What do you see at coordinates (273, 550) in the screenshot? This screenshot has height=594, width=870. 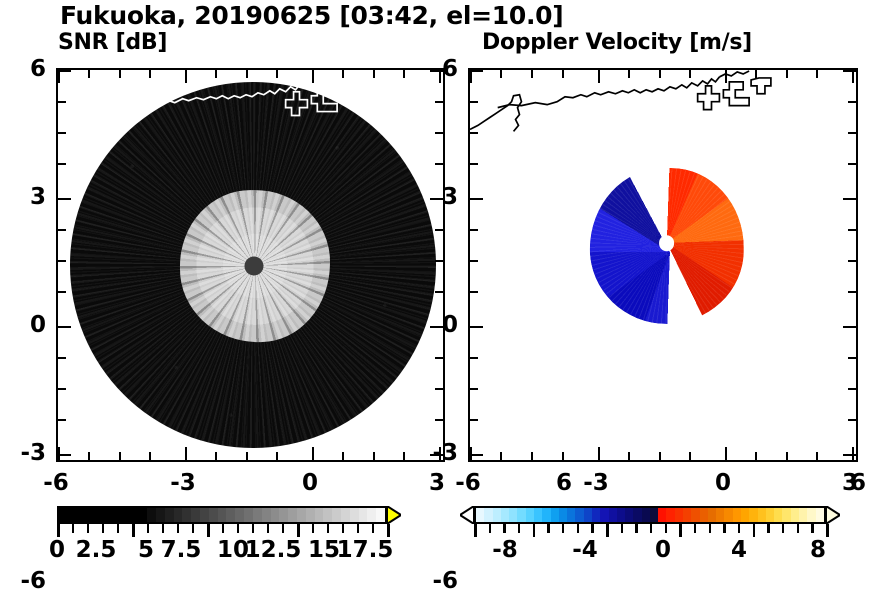 I see `snr-cbar-label-12p5: 12.5` at bounding box center [273, 550].